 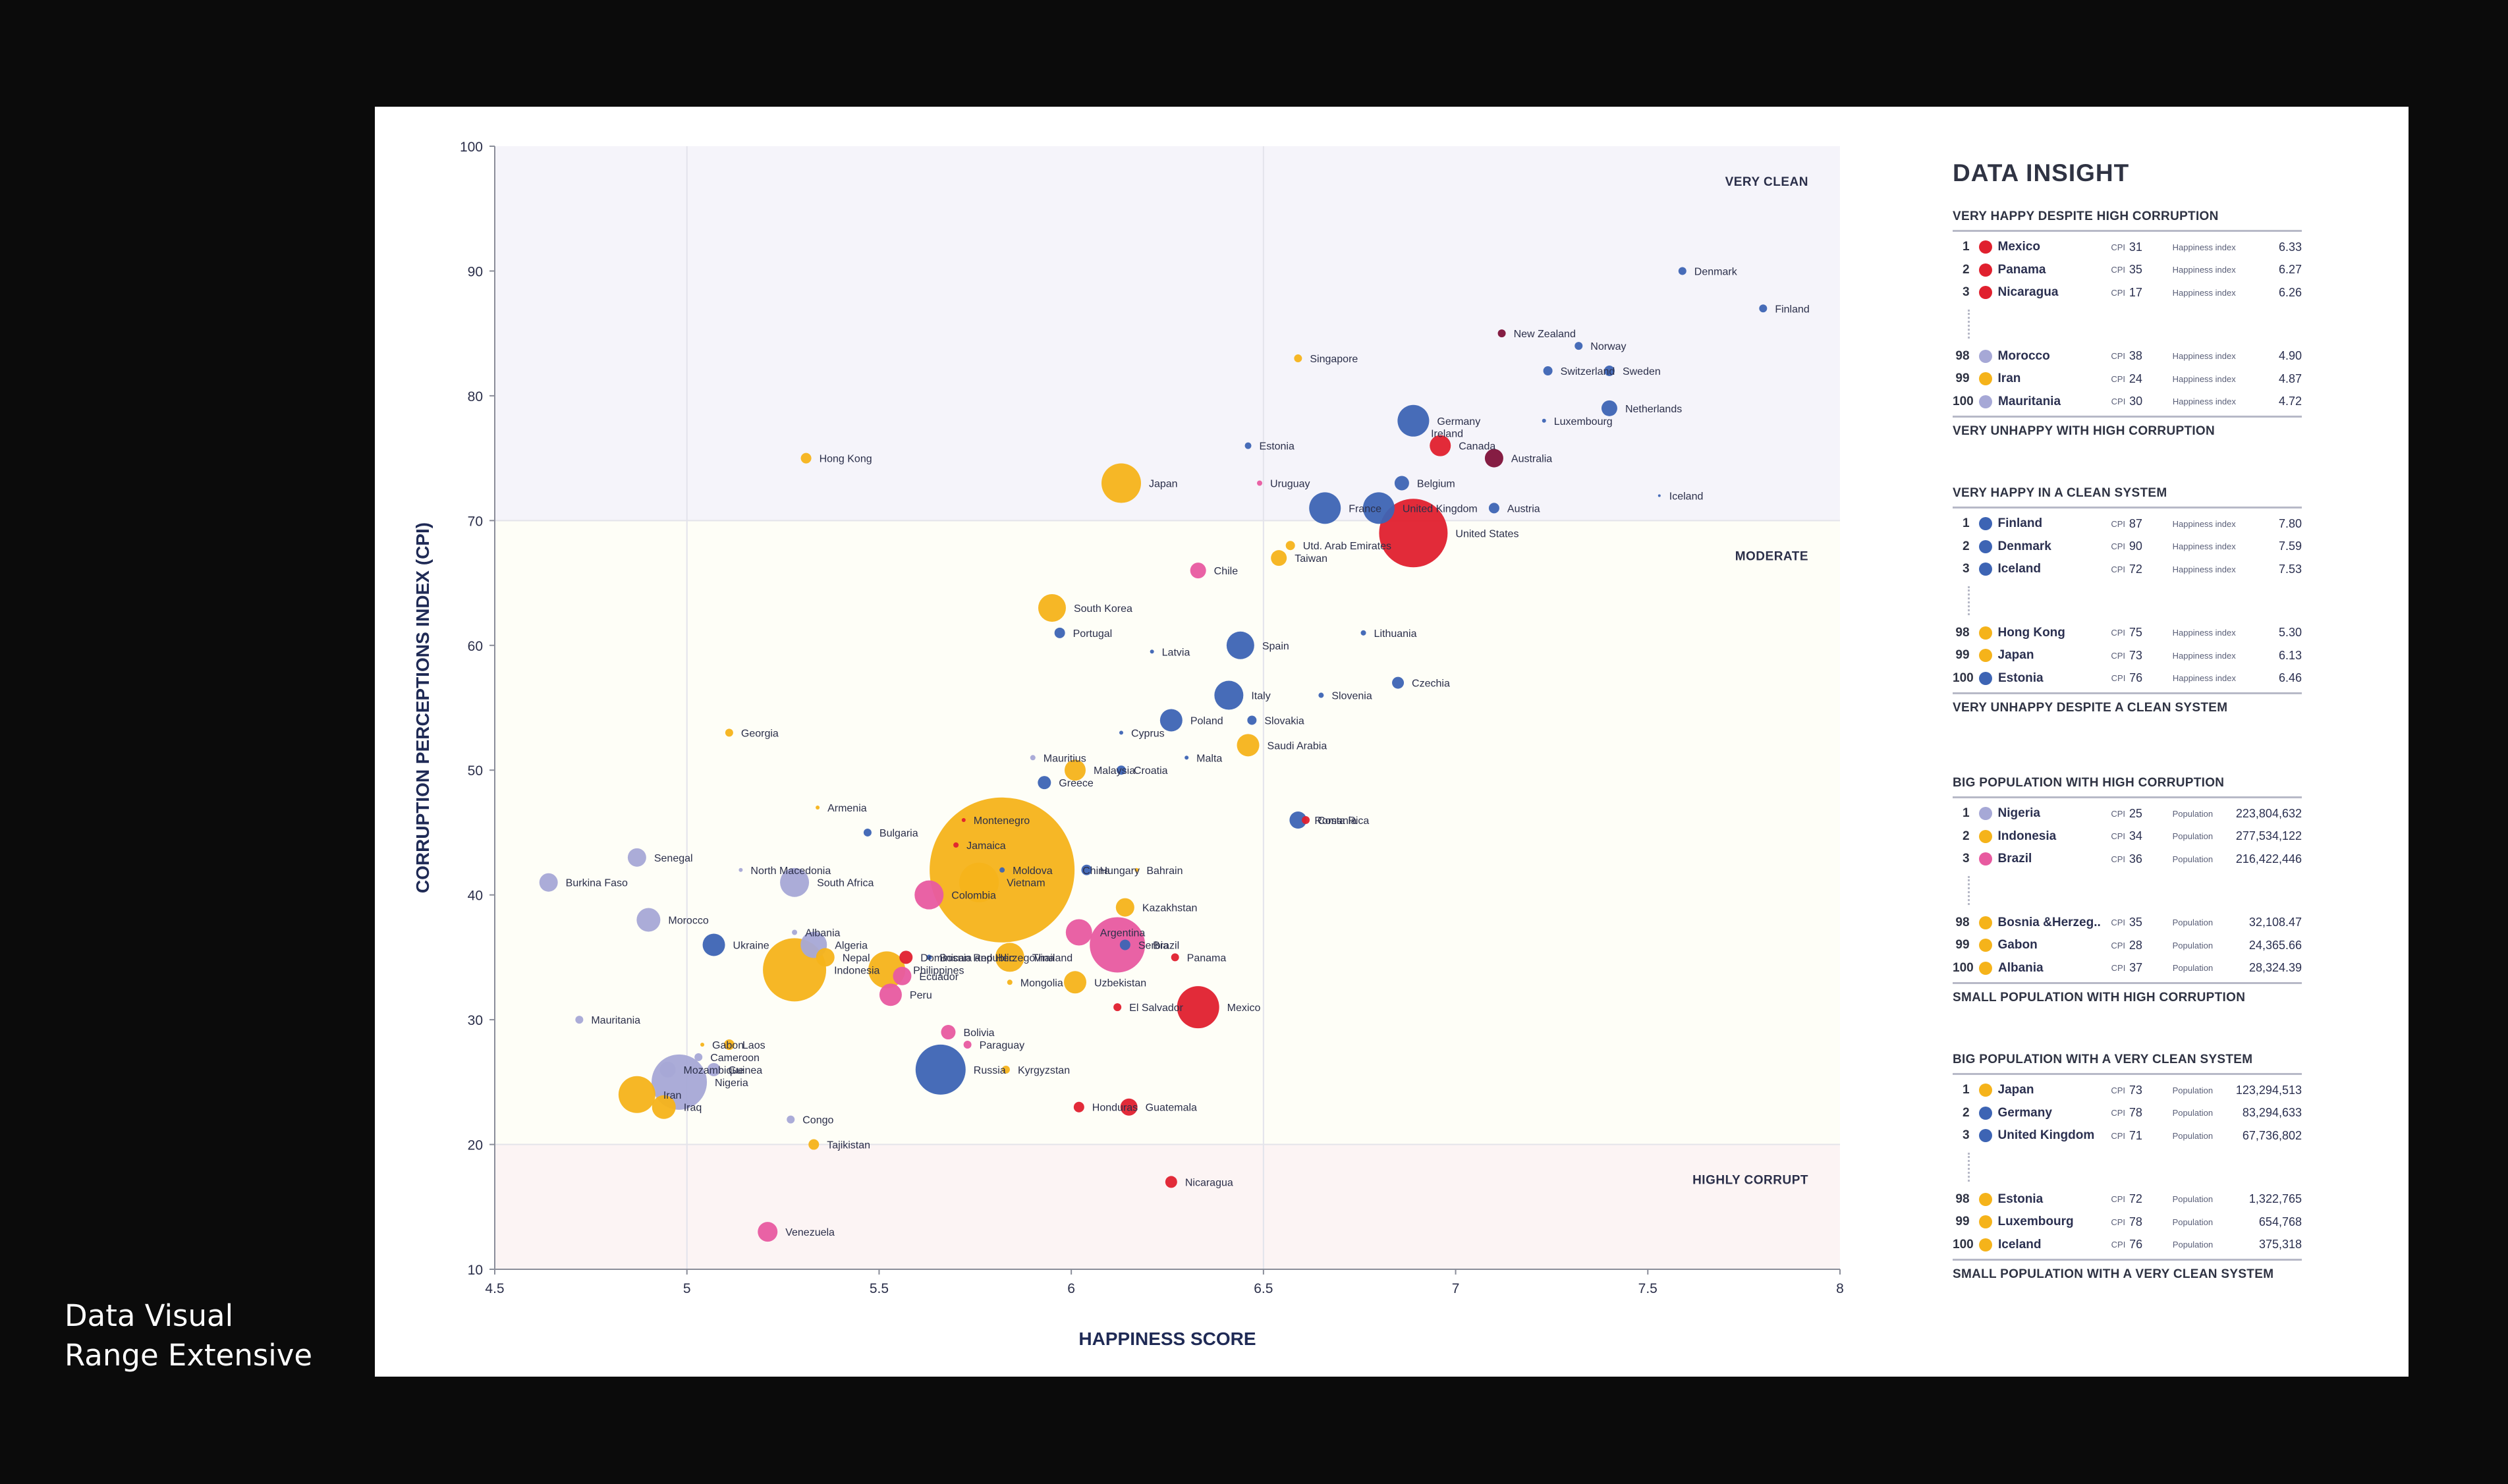 What do you see at coordinates (475, 646) in the screenshot?
I see `y-tick-label: 60` at bounding box center [475, 646].